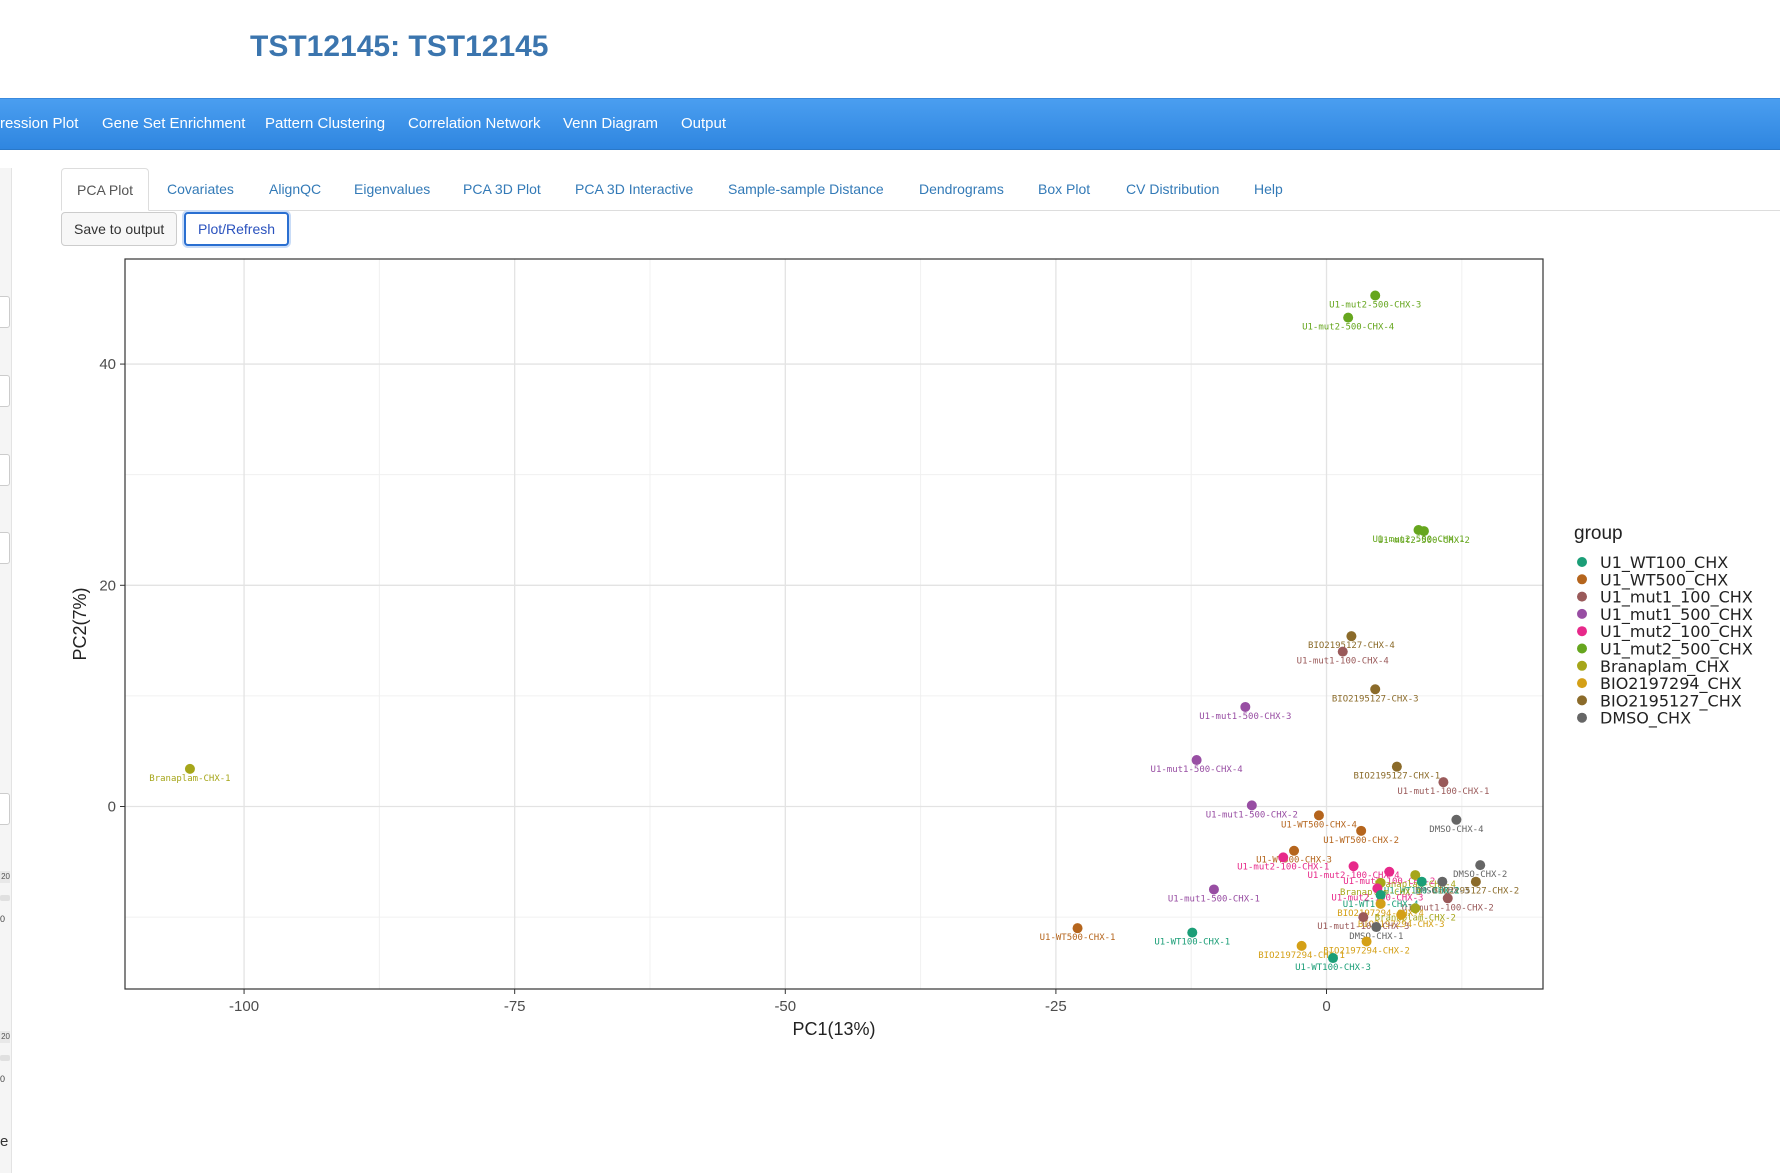 Image resolution: width=1780 pixels, height=1173 pixels. I want to click on legend-label: U1_mut2_100_CHX, so click(1676, 632).